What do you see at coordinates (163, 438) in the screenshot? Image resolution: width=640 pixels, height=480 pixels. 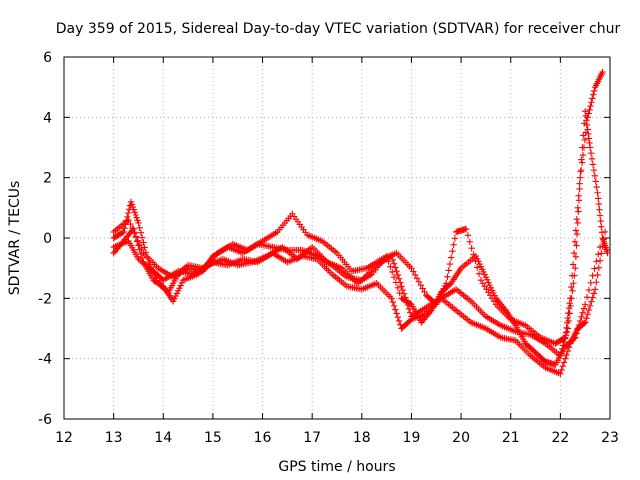 I see `x-tick-label: 14` at bounding box center [163, 438].